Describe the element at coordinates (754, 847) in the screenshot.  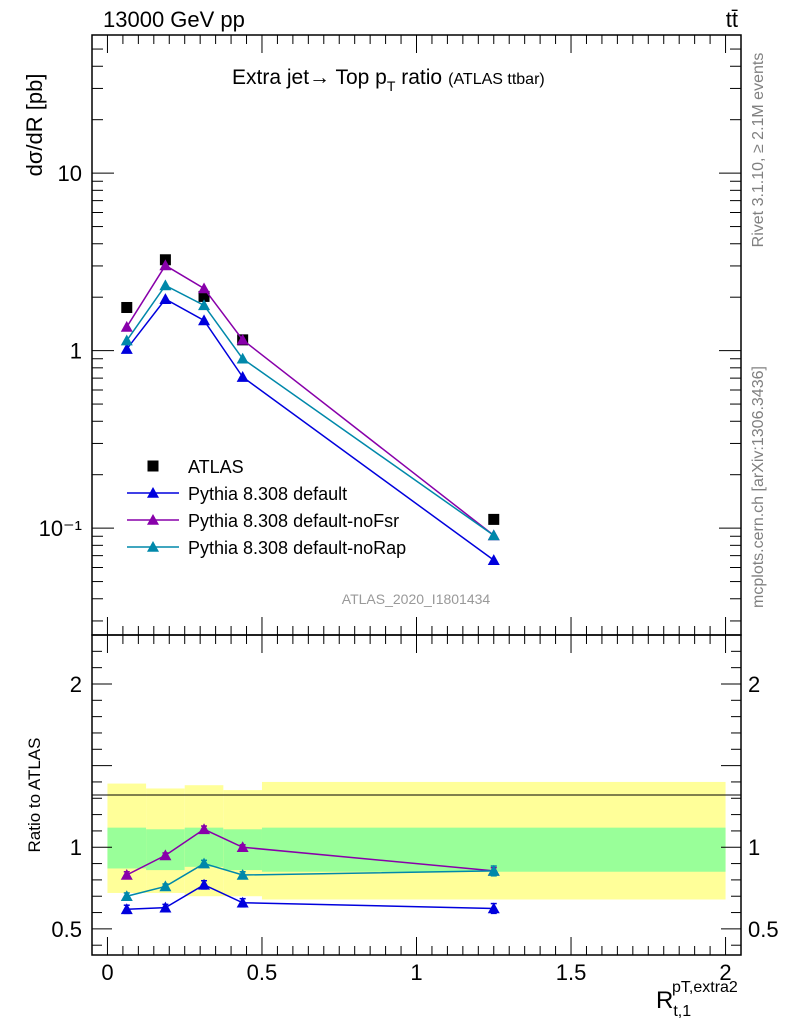
I see `ratio-y-tick-label-right: 1` at that location.